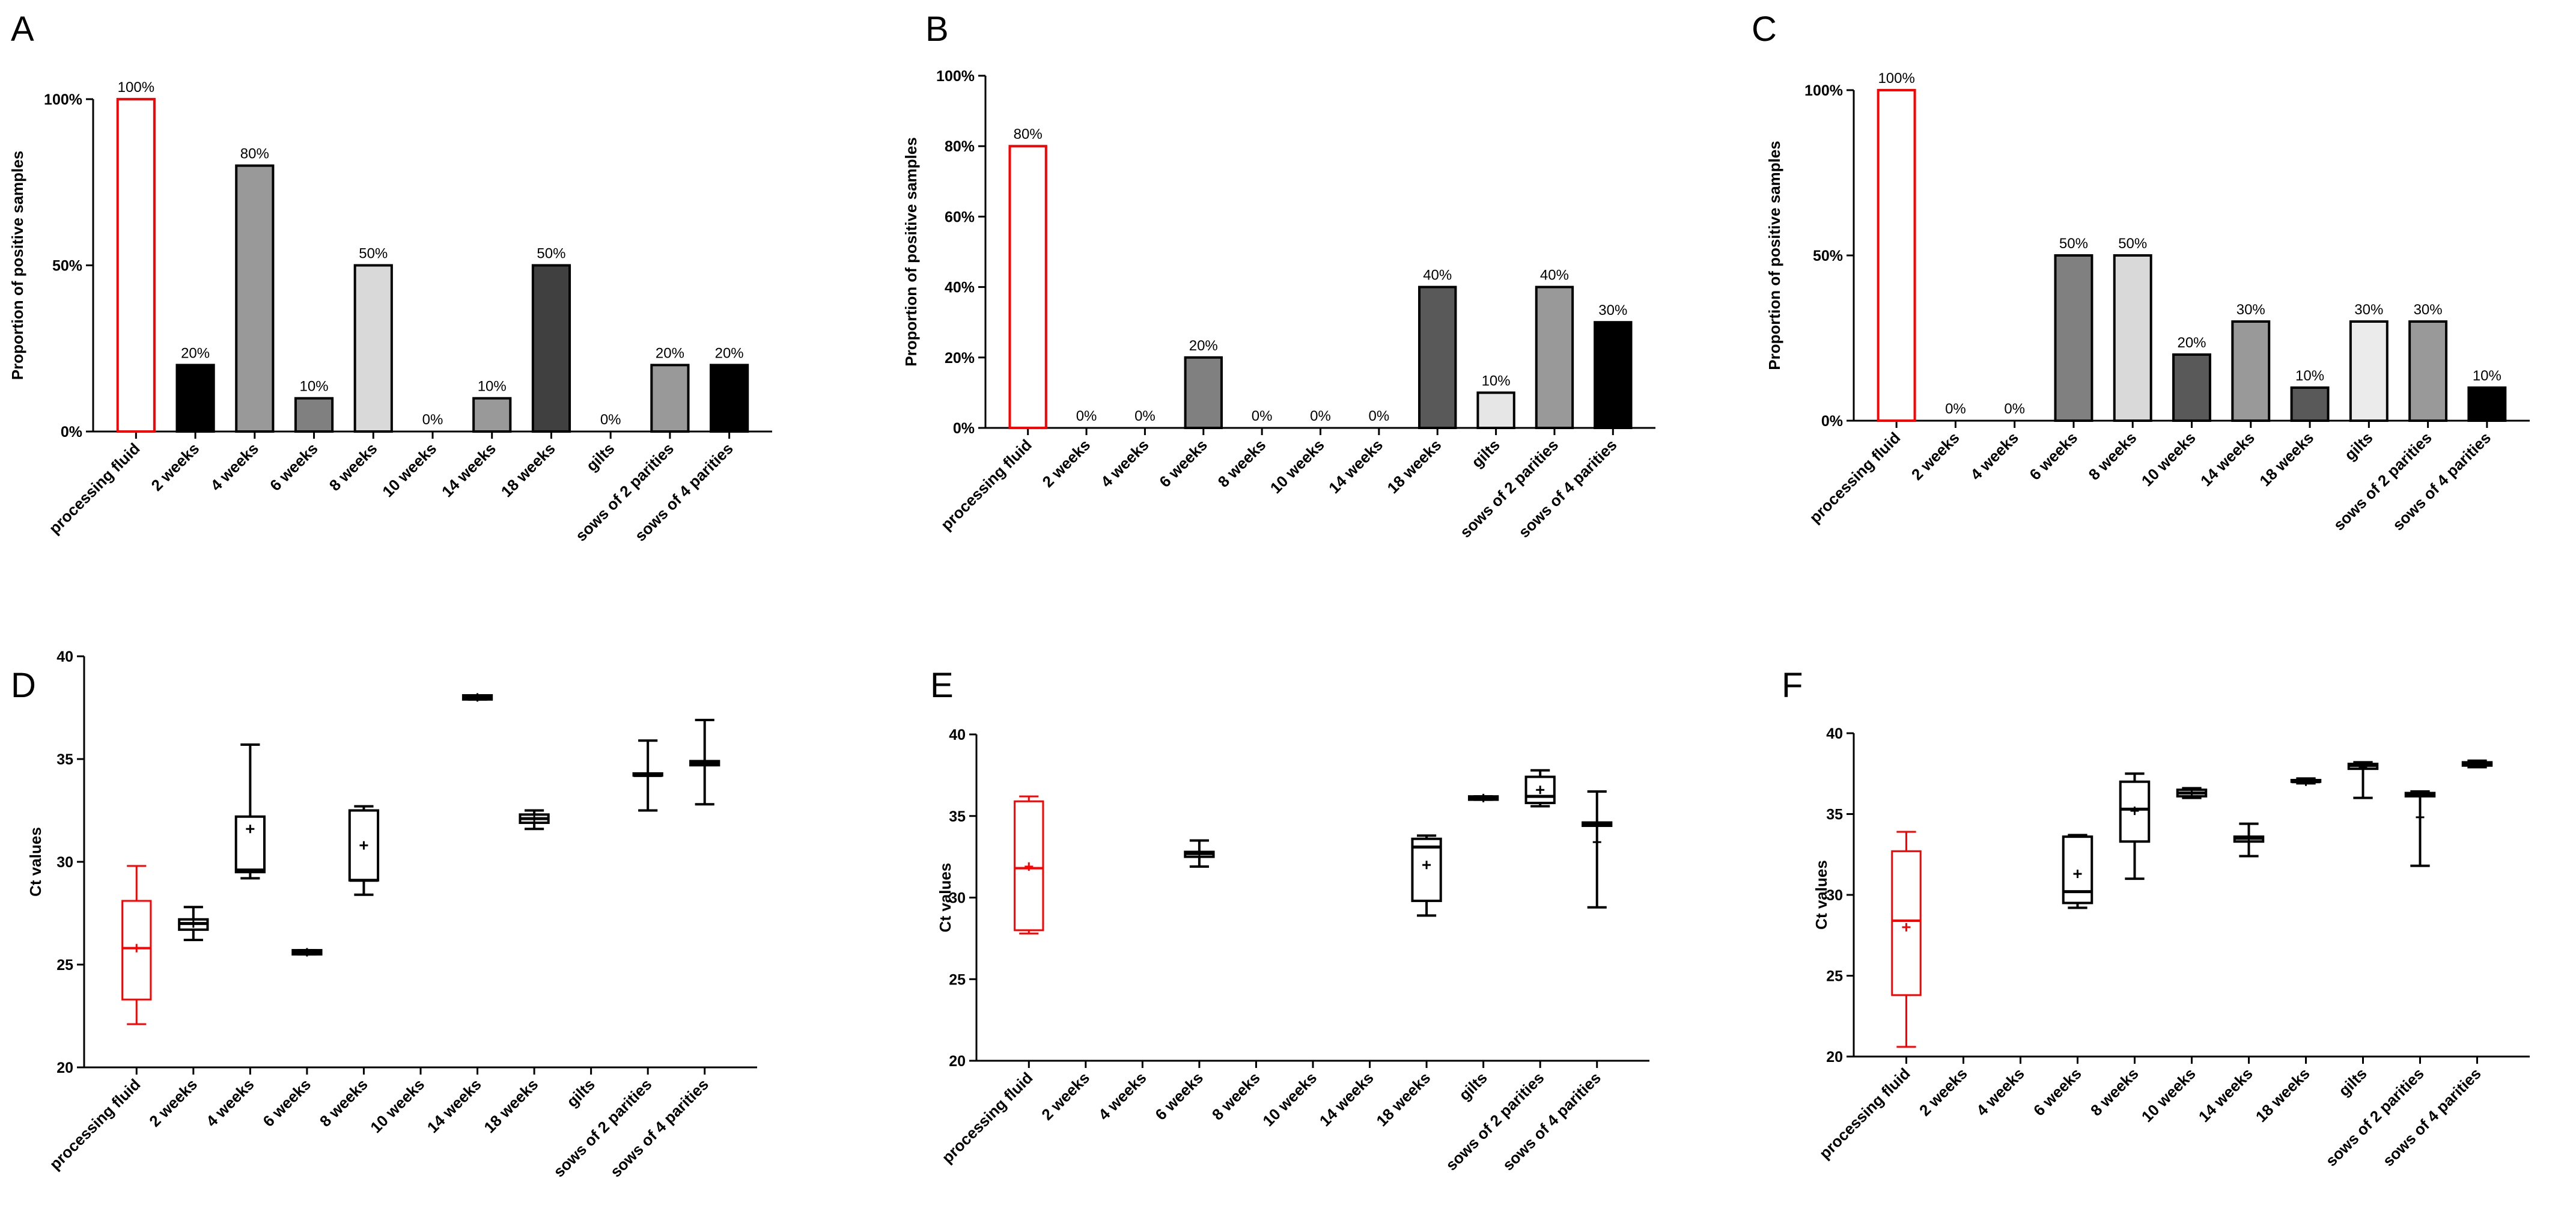  I want to click on y-tick-label: 35, so click(1834, 815).